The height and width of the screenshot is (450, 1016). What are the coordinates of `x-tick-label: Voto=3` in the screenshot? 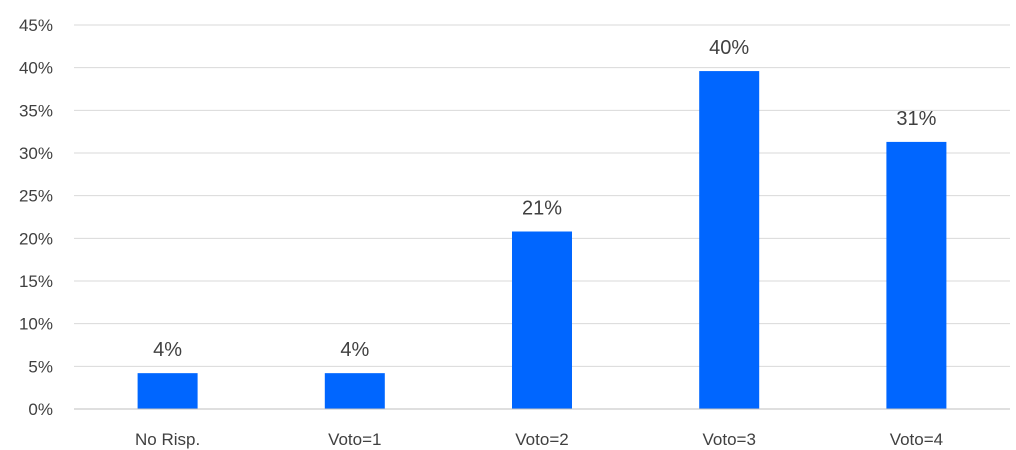 It's located at (728, 439).